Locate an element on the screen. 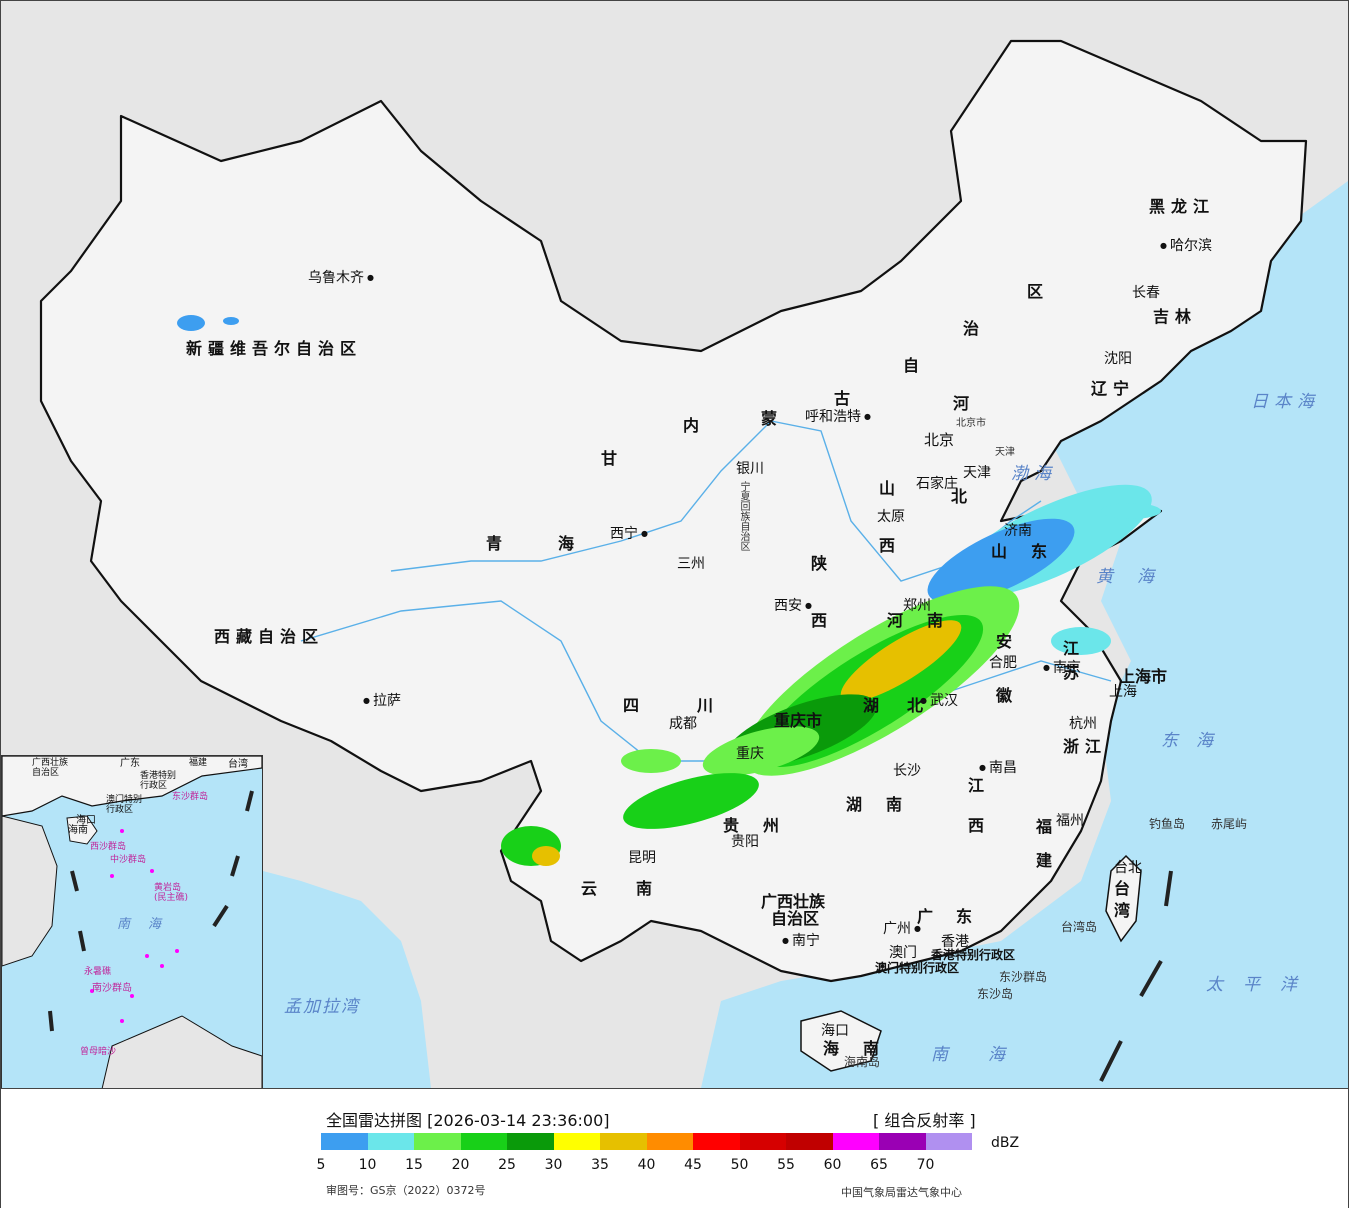 The image size is (1349, 1208). inset-south-sea: 南海 is located at coordinates (148, 924).